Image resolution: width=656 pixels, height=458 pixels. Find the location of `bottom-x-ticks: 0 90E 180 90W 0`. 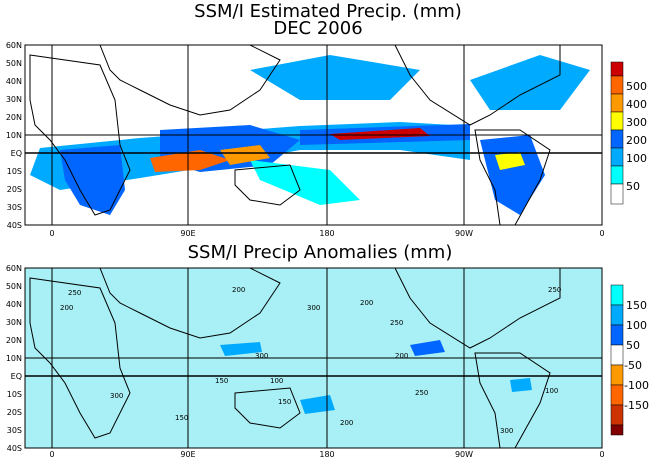

bottom-x-ticks: 0 90E 180 90W 0 is located at coordinates (326, 454).